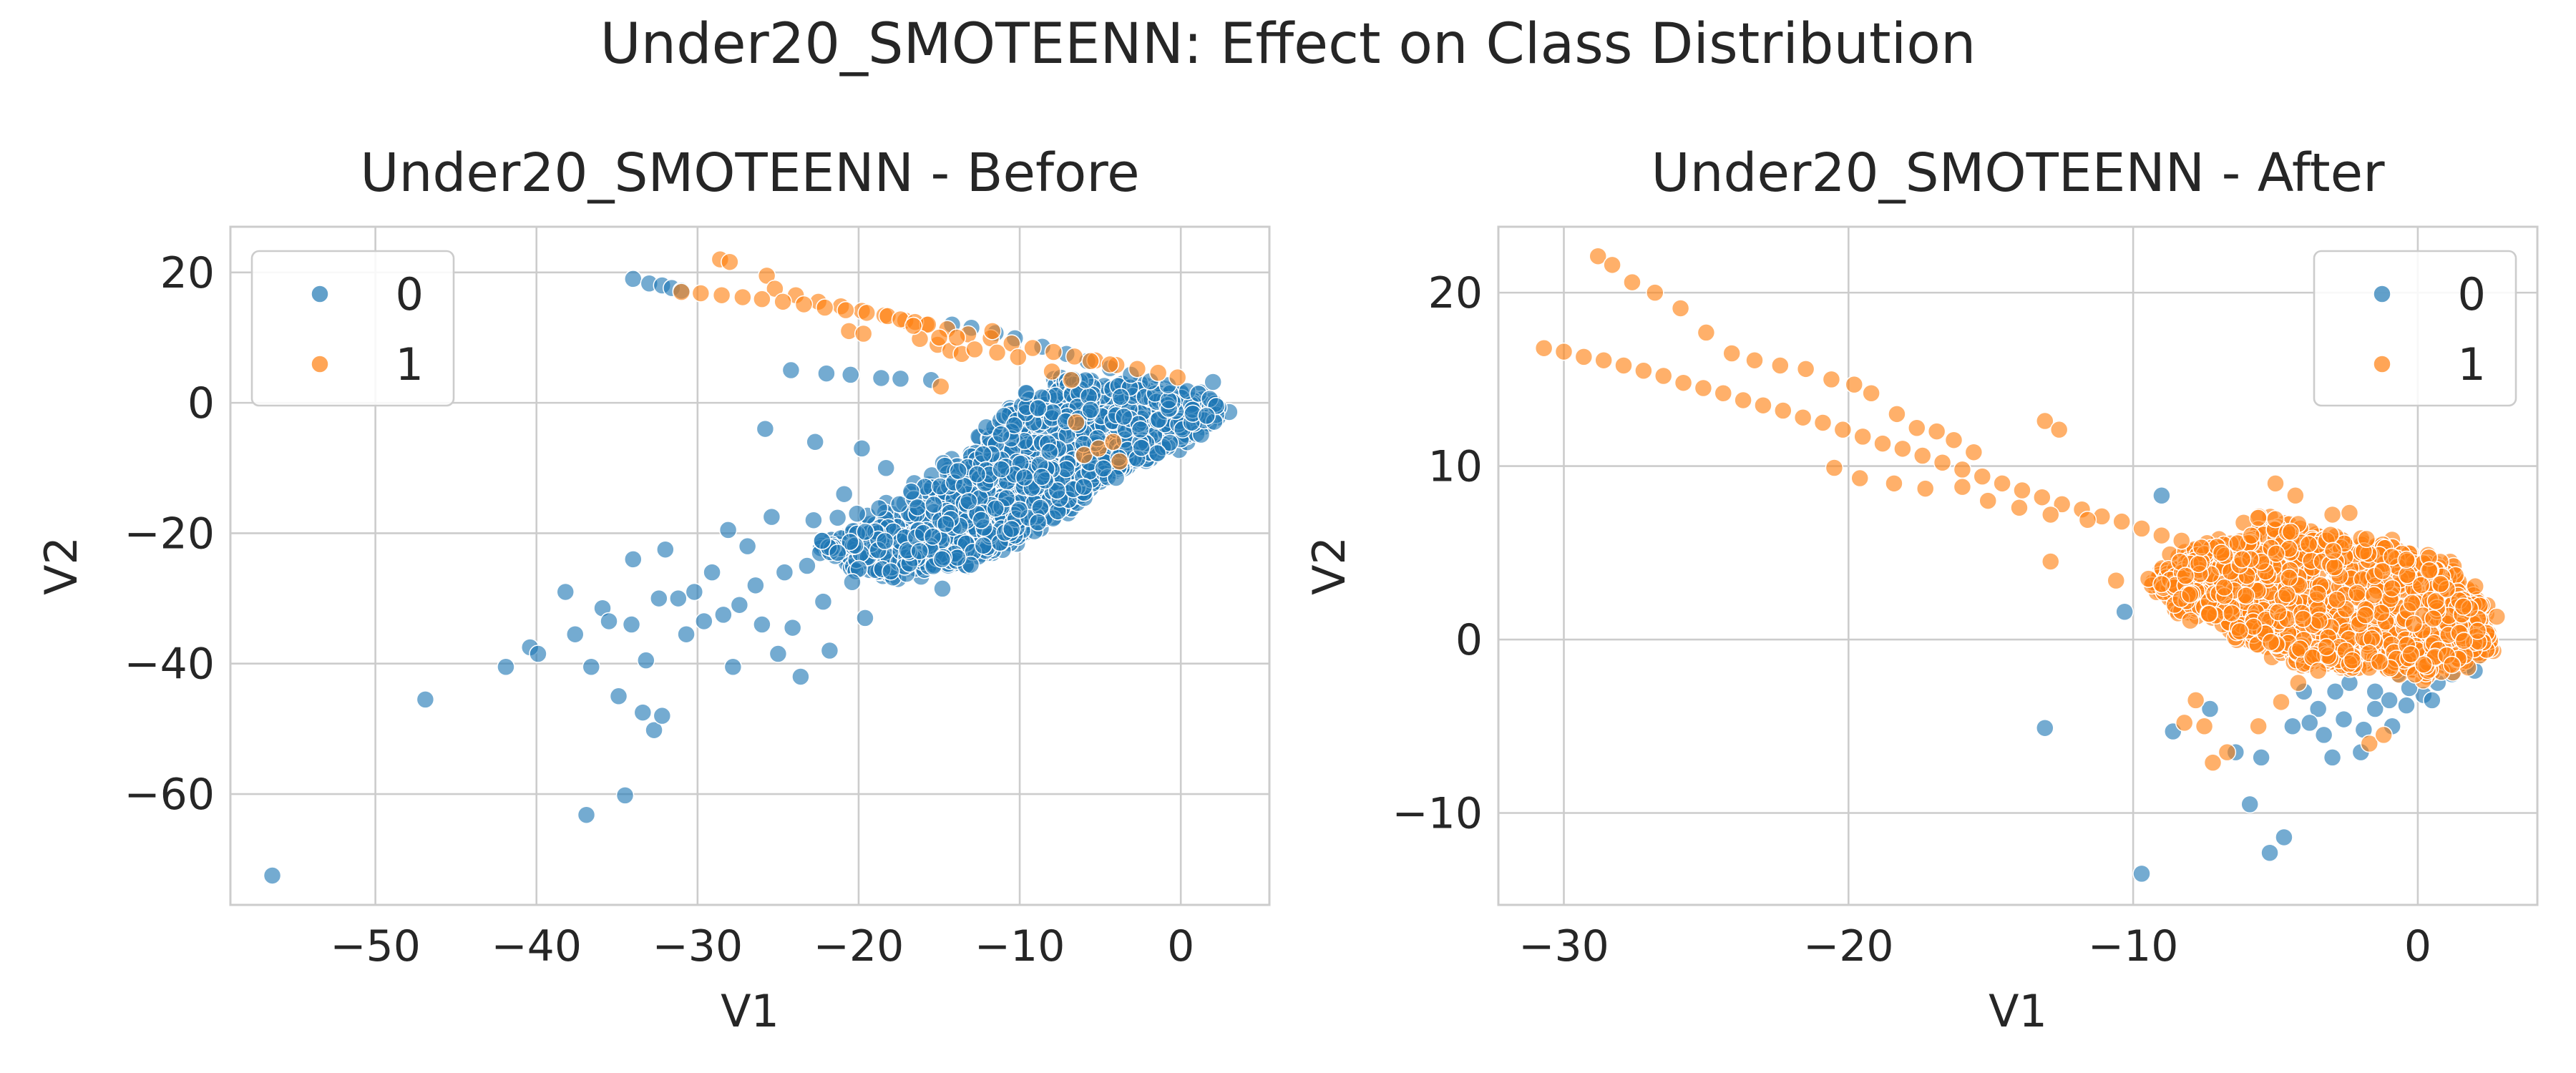 This screenshot has height=1073, width=2576. I want to click on x-tick-label: −30, so click(698, 946).